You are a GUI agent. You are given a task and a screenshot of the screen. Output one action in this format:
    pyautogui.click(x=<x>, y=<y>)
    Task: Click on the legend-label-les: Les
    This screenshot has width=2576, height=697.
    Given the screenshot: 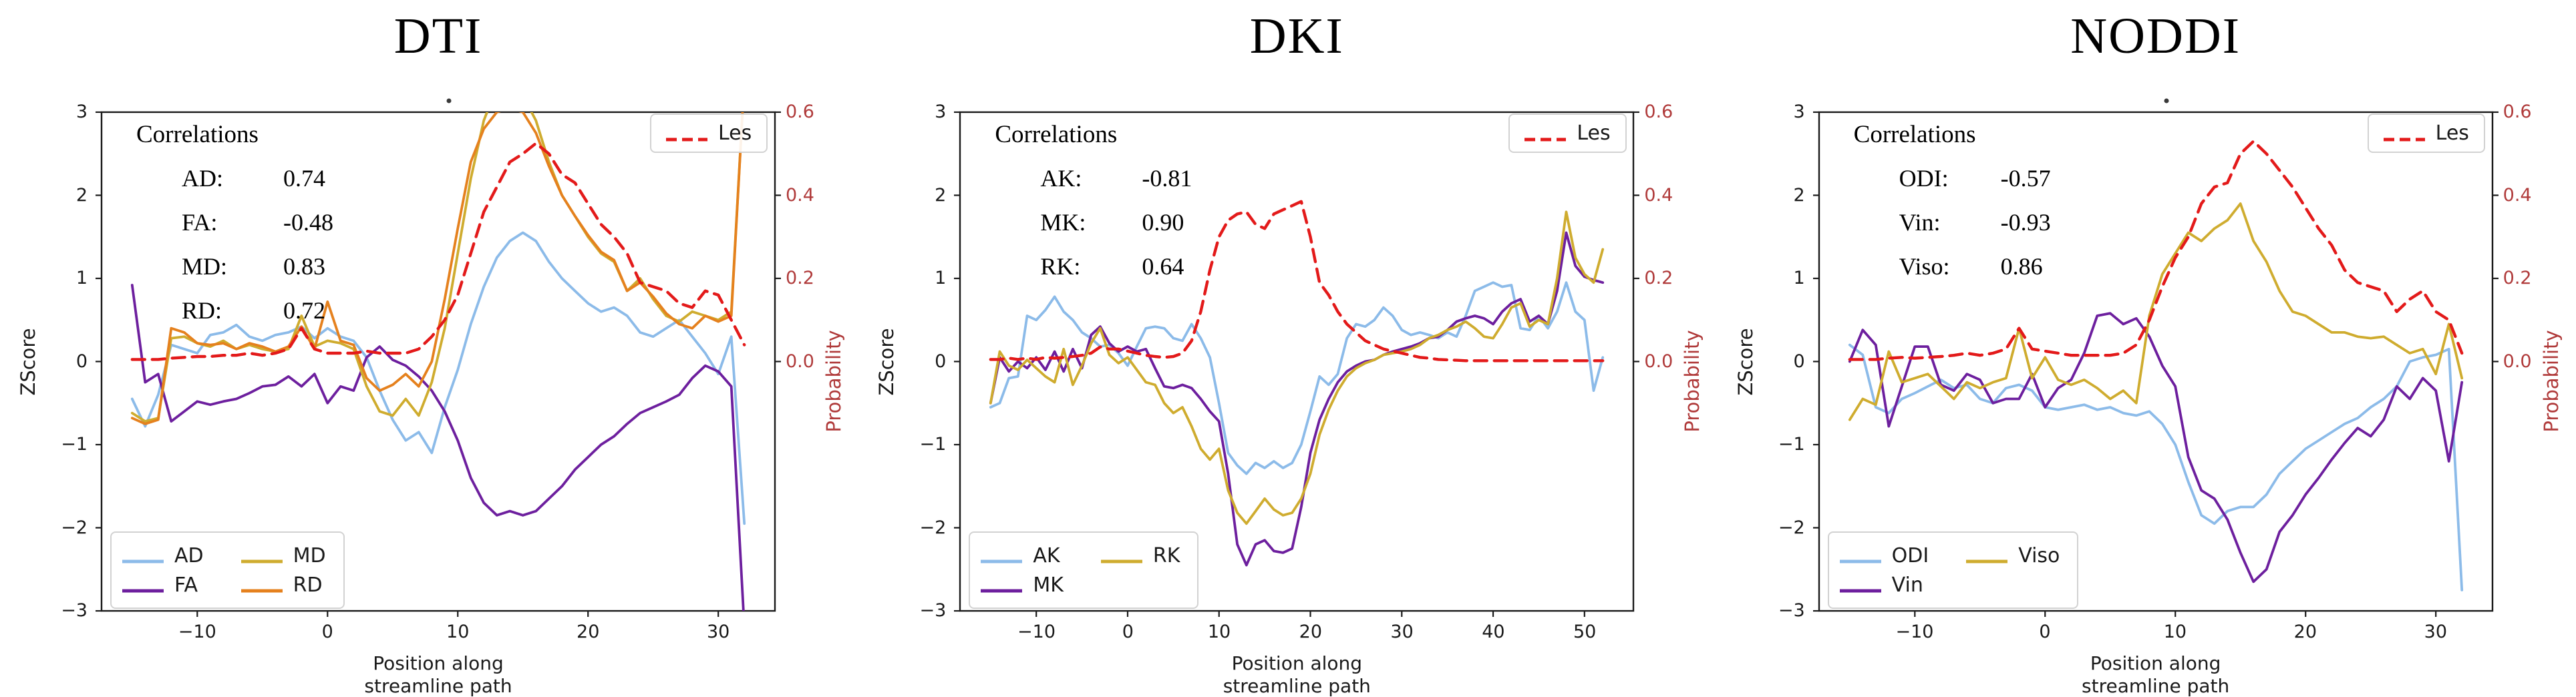 What is the action you would take?
    pyautogui.click(x=1594, y=133)
    